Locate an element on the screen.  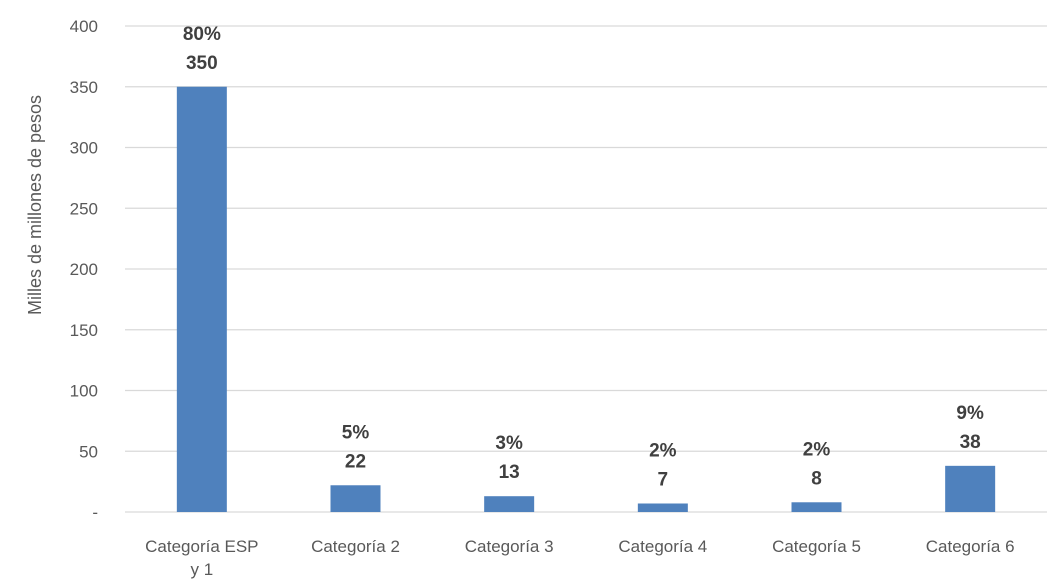
y-tick-label: 150 is located at coordinates (84, 330).